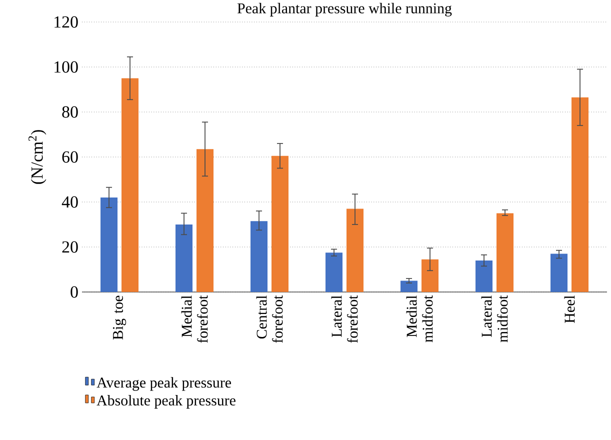 The width and height of the screenshot is (611, 440). Describe the element at coordinates (569, 309) in the screenshot. I see `x-tick-label: Heel` at that location.